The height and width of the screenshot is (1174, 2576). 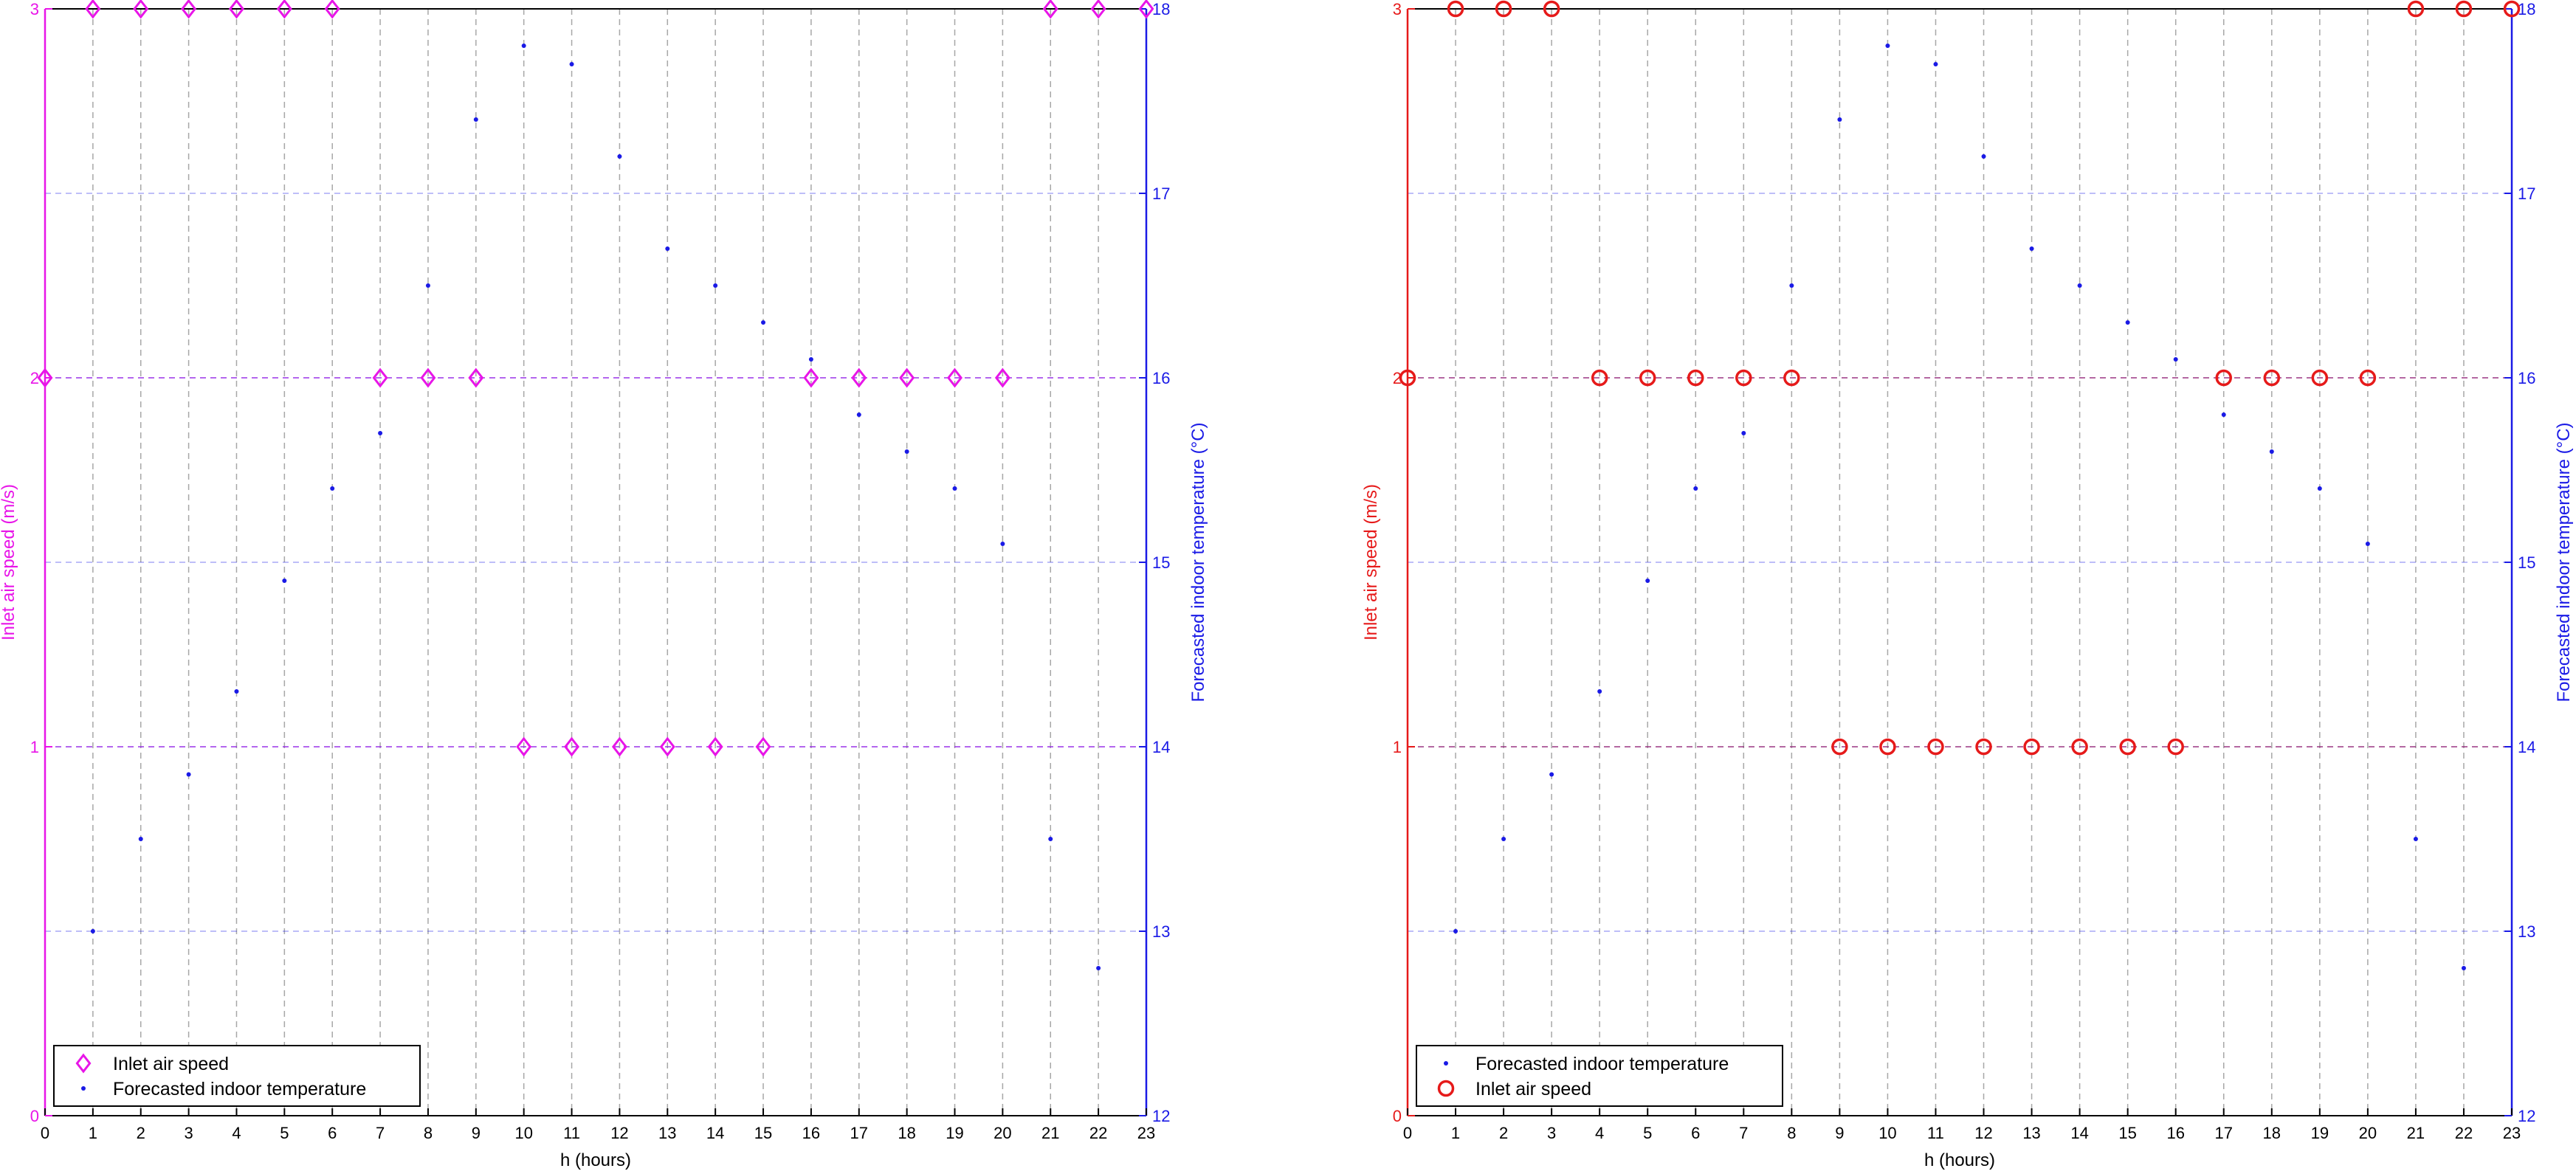 What do you see at coordinates (2526, 9) in the screenshot?
I see `y-right-tick-label: 18` at bounding box center [2526, 9].